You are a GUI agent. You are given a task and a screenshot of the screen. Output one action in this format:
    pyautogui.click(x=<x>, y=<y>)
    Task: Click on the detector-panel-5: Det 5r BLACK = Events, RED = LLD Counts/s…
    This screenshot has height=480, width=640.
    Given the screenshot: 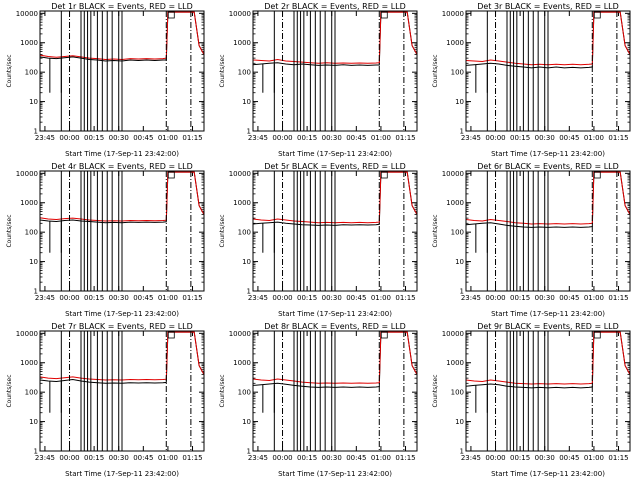 What is the action you would take?
    pyautogui.click(x=319, y=240)
    